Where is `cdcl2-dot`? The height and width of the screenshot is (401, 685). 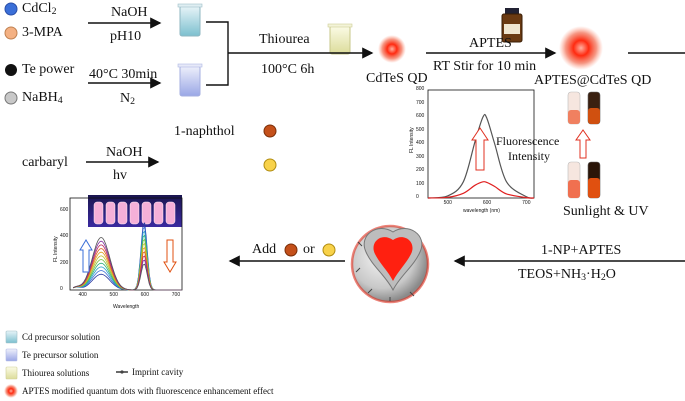 cdcl2-dot is located at coordinates (11, 9).